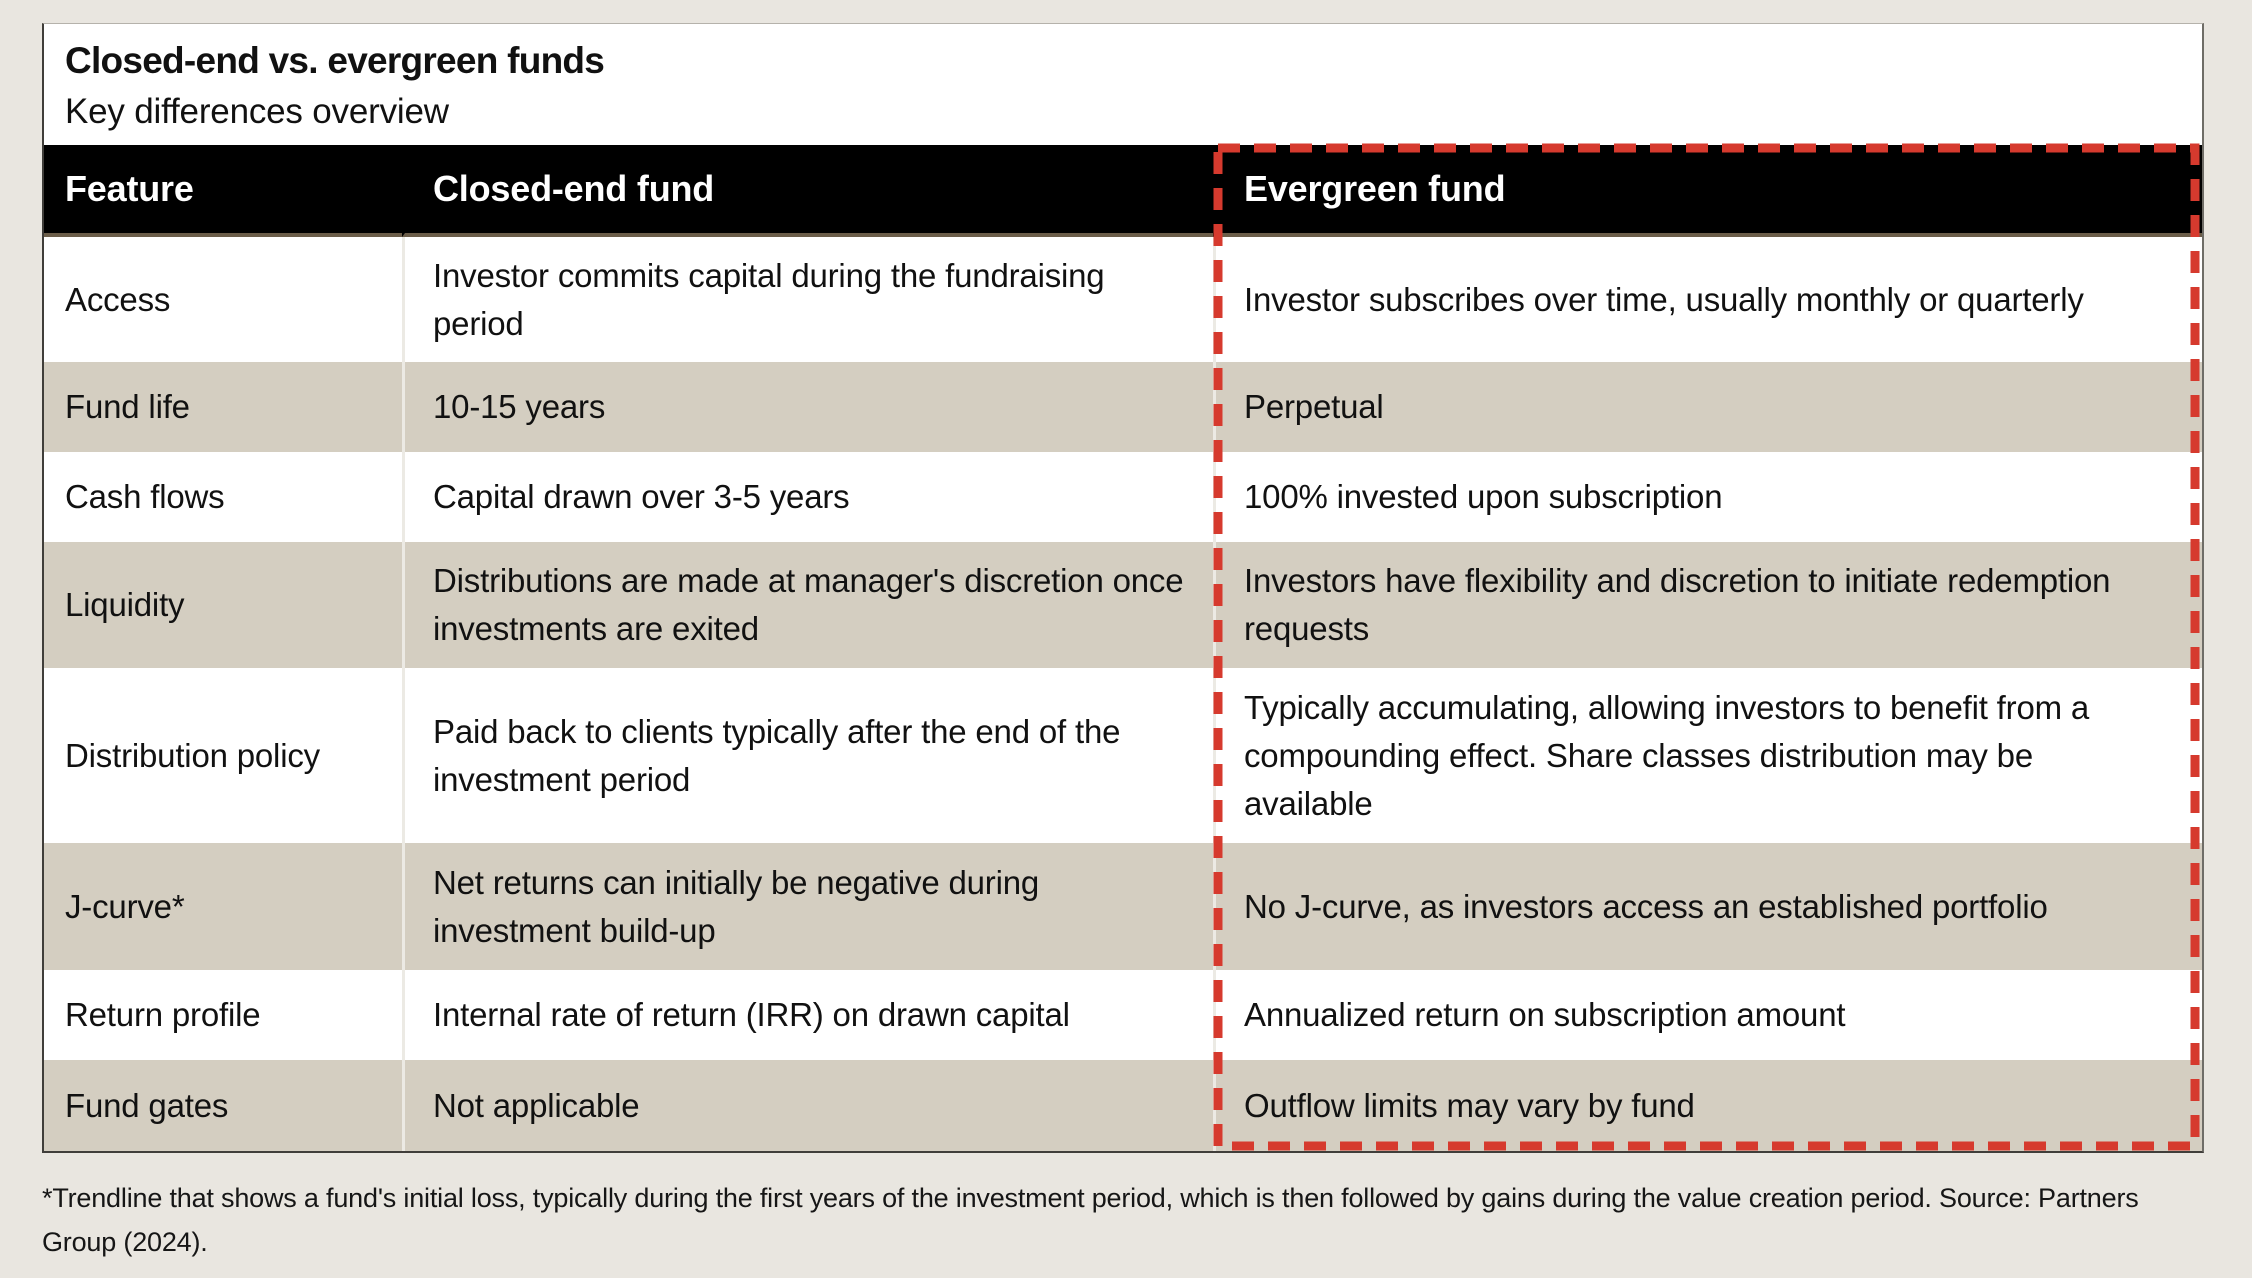  What do you see at coordinates (1707, 1105) in the screenshot?
I see `row-fund-gates-evergreen: Outflow limits may vary by fund` at bounding box center [1707, 1105].